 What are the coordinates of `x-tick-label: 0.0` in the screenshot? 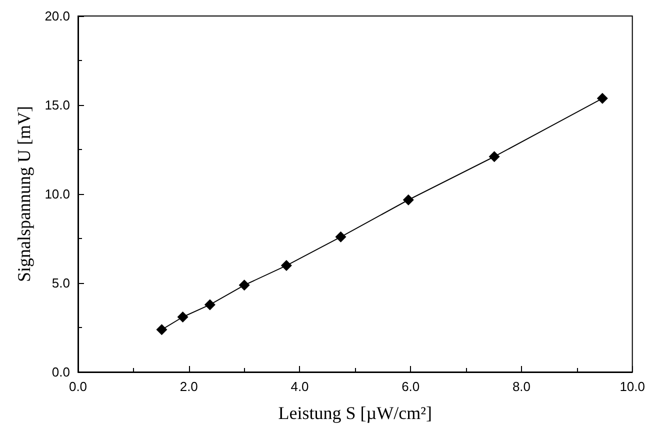 It's located at (78, 386).